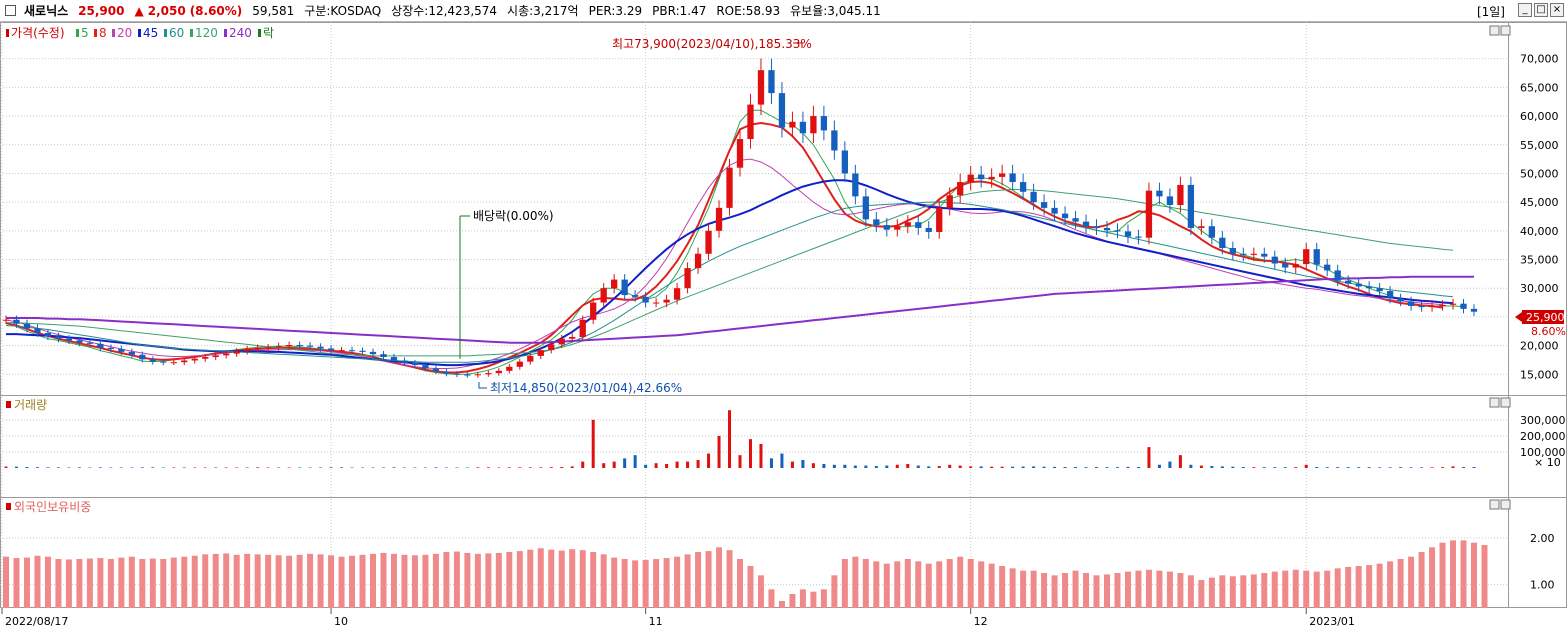 The height and width of the screenshot is (630, 1567). What do you see at coordinates (1557, 10) in the screenshot?
I see `close-button: ×` at bounding box center [1557, 10].